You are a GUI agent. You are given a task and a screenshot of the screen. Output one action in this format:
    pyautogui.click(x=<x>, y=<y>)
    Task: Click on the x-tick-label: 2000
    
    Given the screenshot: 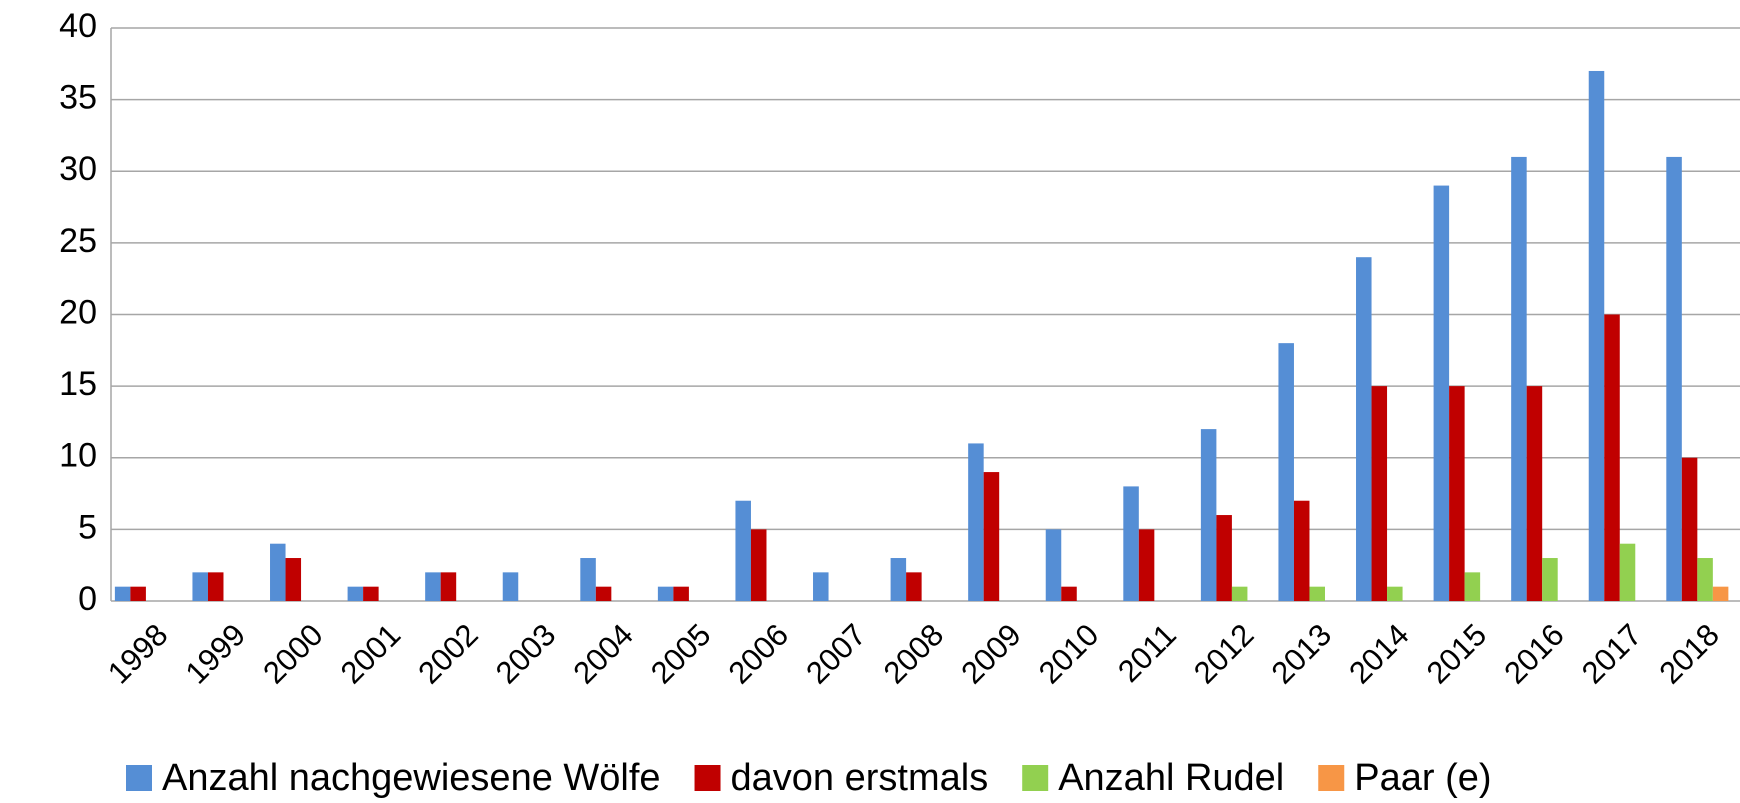 What is the action you would take?
    pyautogui.click(x=293, y=654)
    